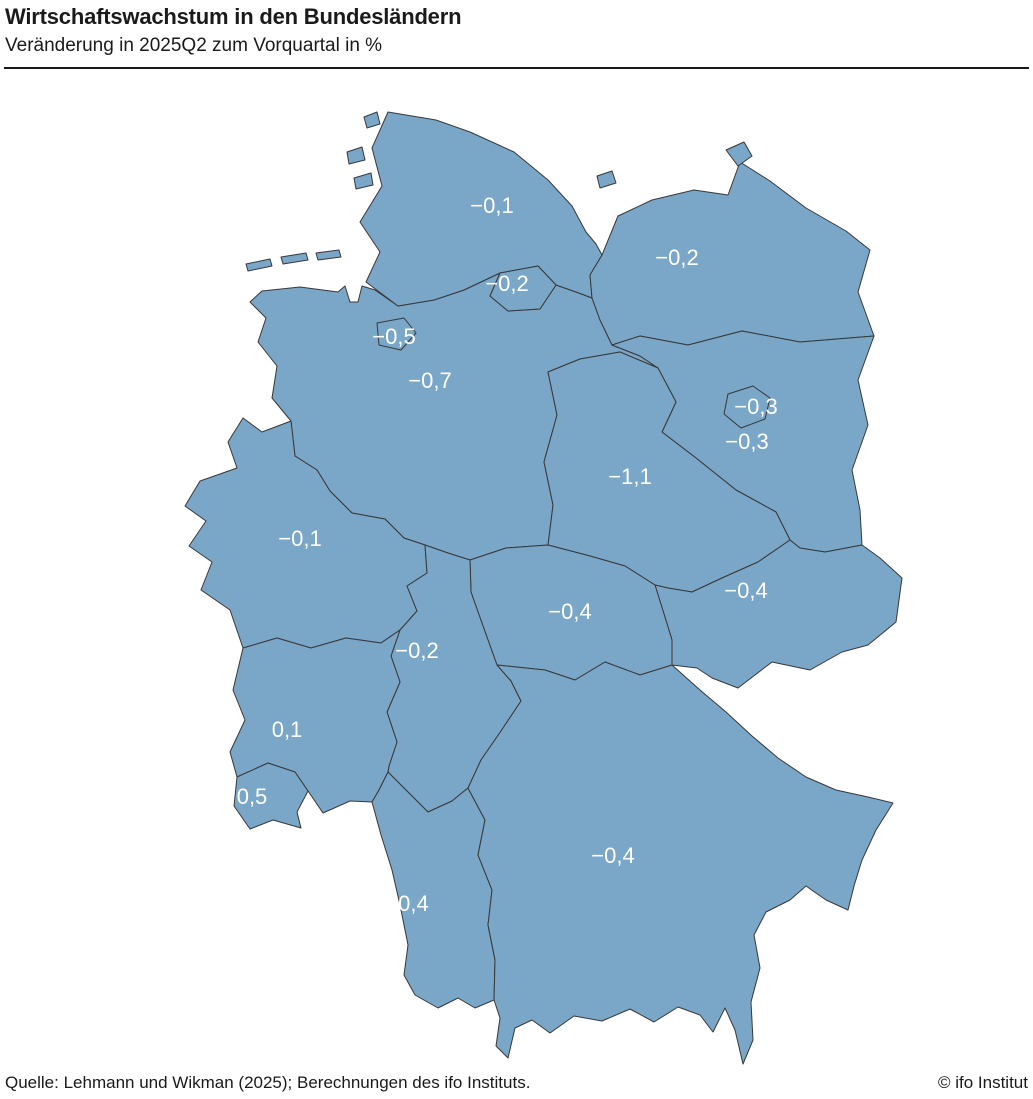  What do you see at coordinates (676, 257) in the screenshot?
I see `value-label-mecklenburg-vorpommern: −0,2` at bounding box center [676, 257].